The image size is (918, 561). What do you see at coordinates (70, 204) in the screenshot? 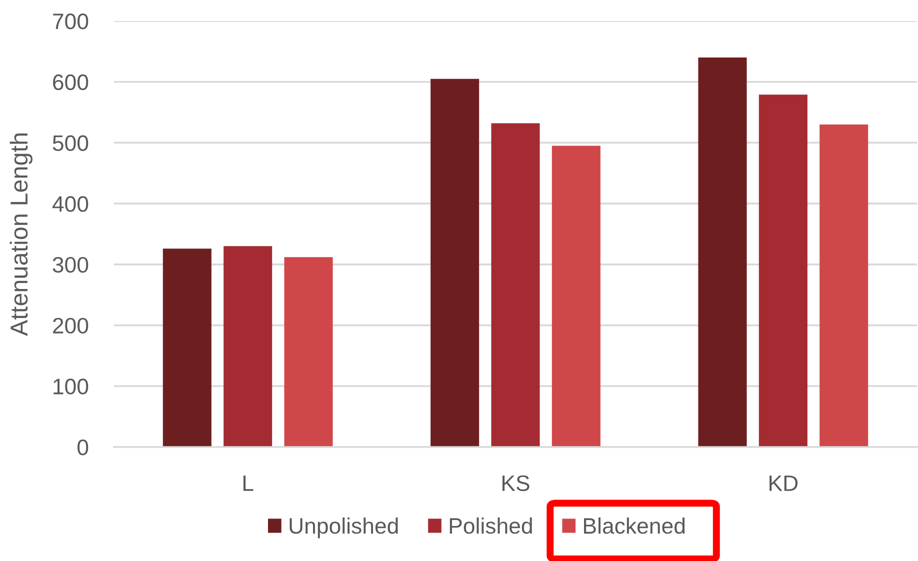
I see `y-tick-label: 400` at bounding box center [70, 204].